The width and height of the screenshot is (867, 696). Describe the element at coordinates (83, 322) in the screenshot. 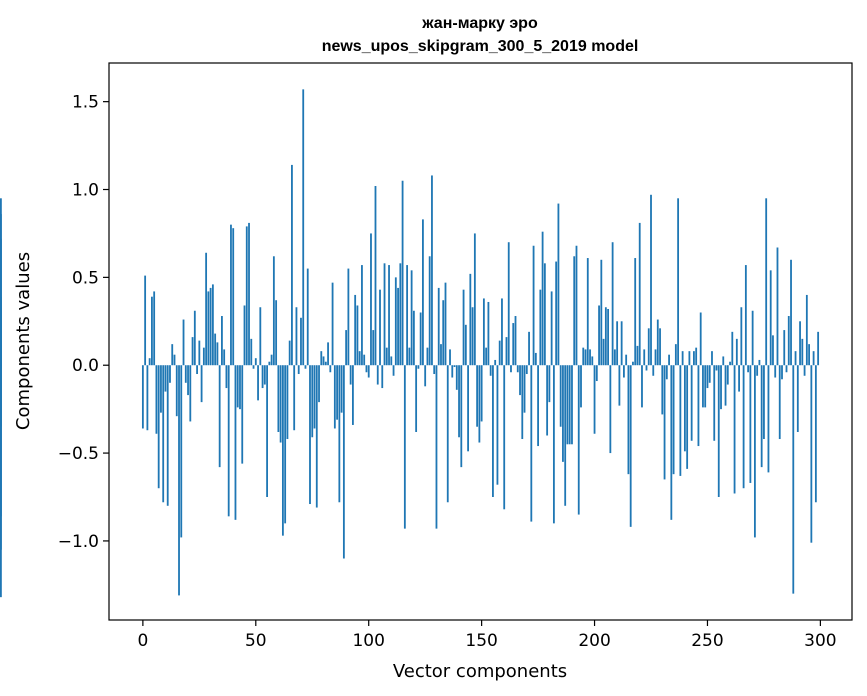

I see `y-axis-ticks: −1.0 −0.5 0.0 0.5 1.0 1.5` at that location.